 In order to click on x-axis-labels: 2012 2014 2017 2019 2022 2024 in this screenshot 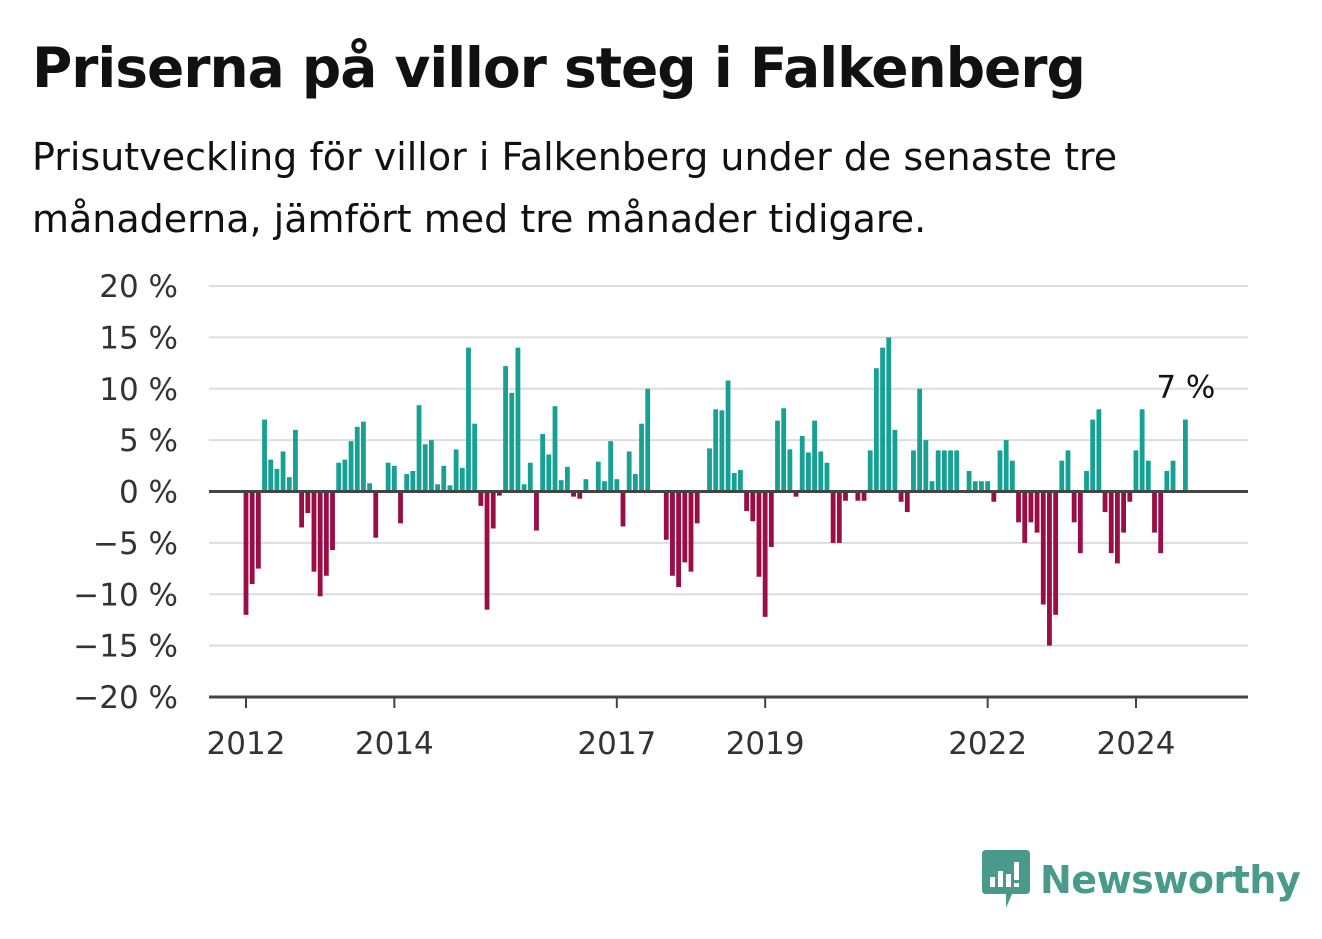, I will do `click(691, 729)`.